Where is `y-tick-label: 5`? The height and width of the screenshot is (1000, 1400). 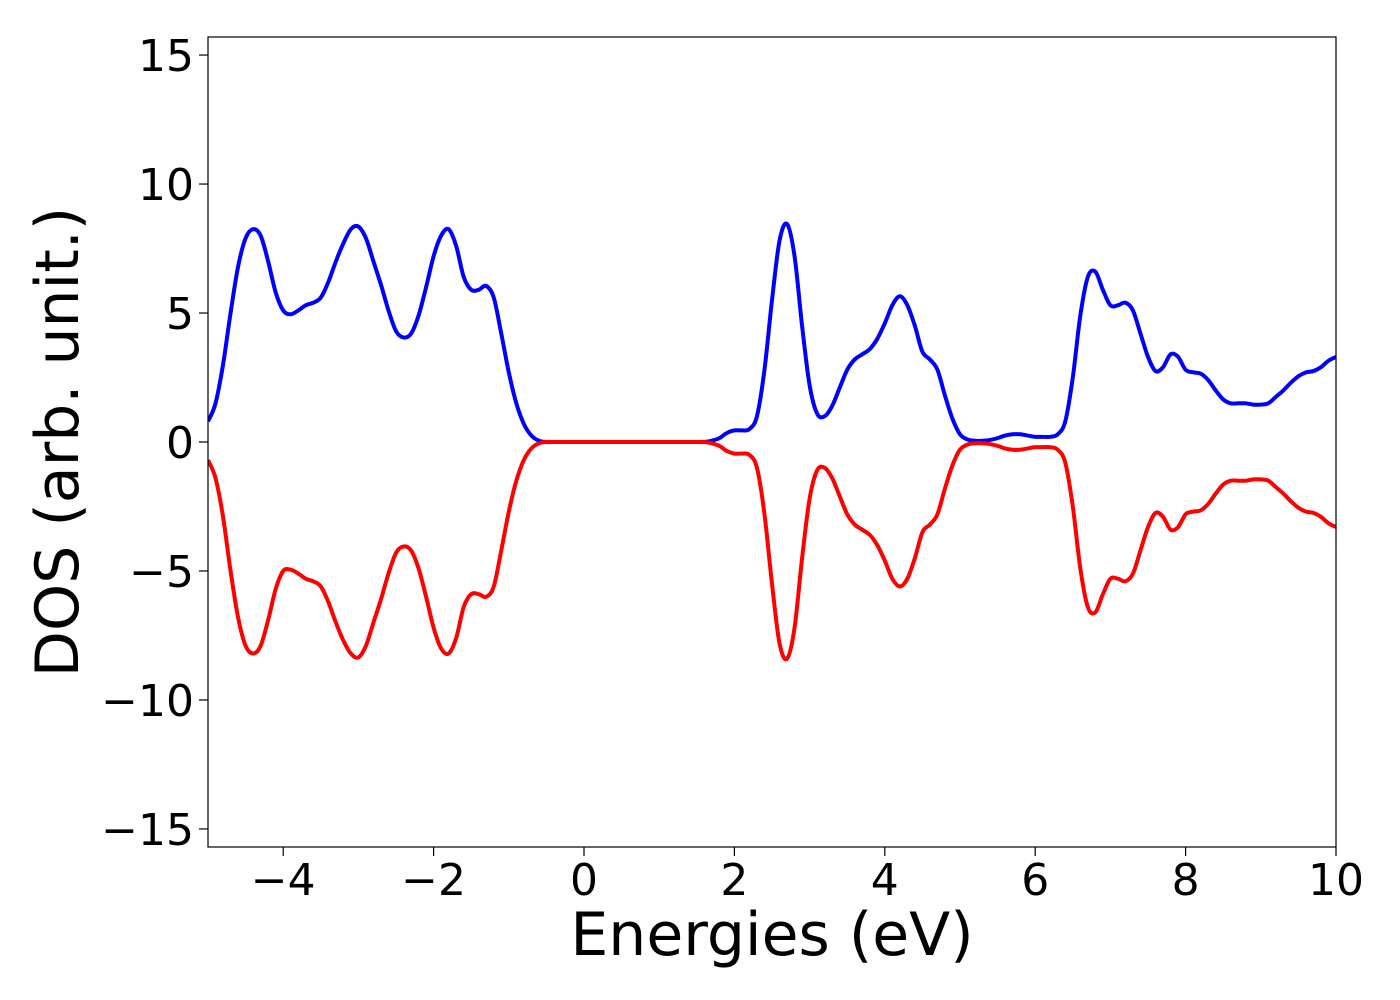
y-tick-label: 5 is located at coordinates (180, 314).